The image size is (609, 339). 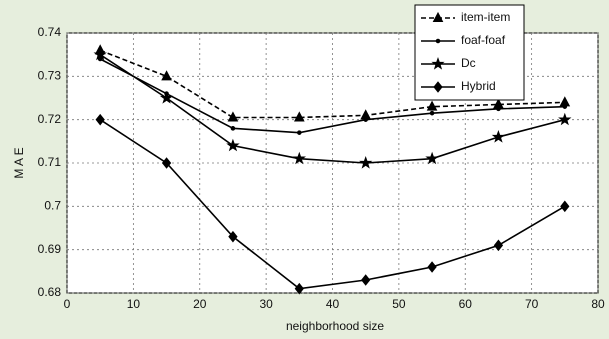 I want to click on y-tick-label: 0.73, so click(x=50, y=76).